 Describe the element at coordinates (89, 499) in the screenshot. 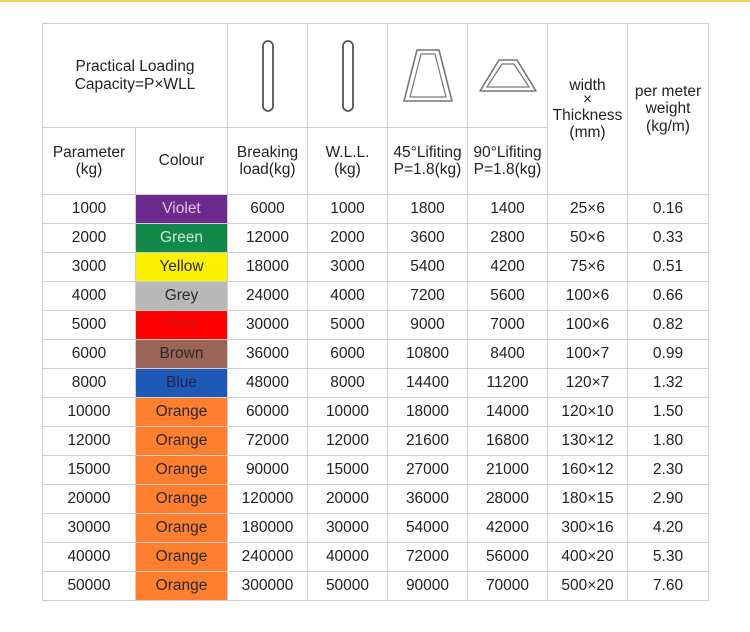

I see `parameter-cell: 20000` at that location.